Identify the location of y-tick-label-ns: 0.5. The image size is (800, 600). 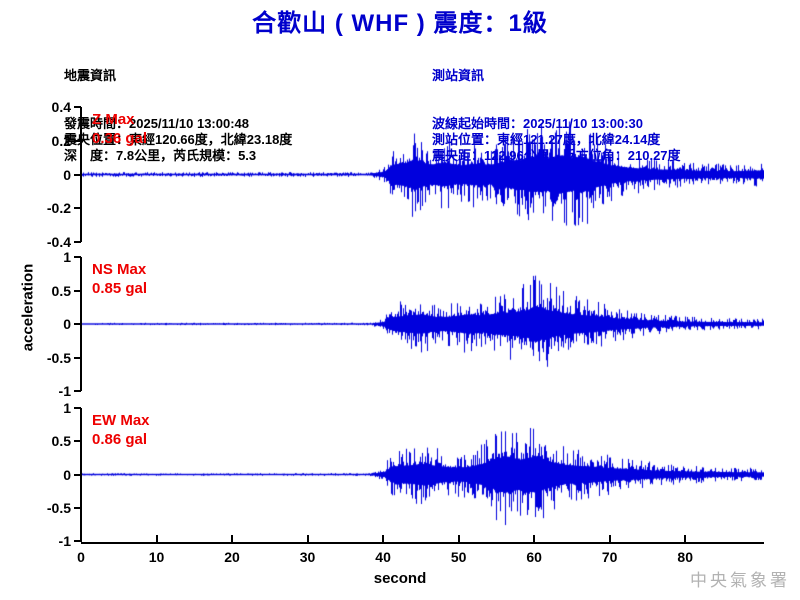
(61, 290).